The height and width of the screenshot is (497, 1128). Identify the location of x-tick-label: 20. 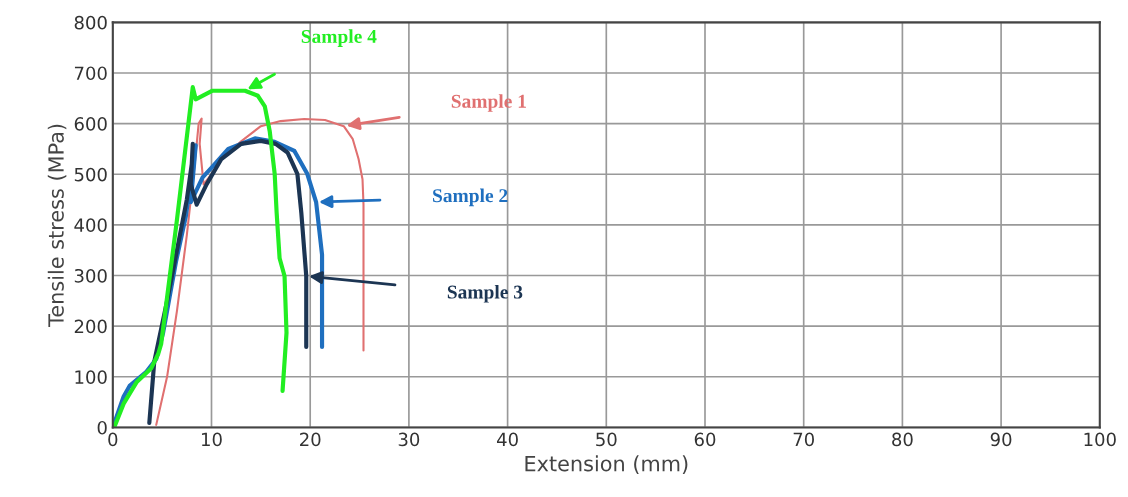
(310, 439).